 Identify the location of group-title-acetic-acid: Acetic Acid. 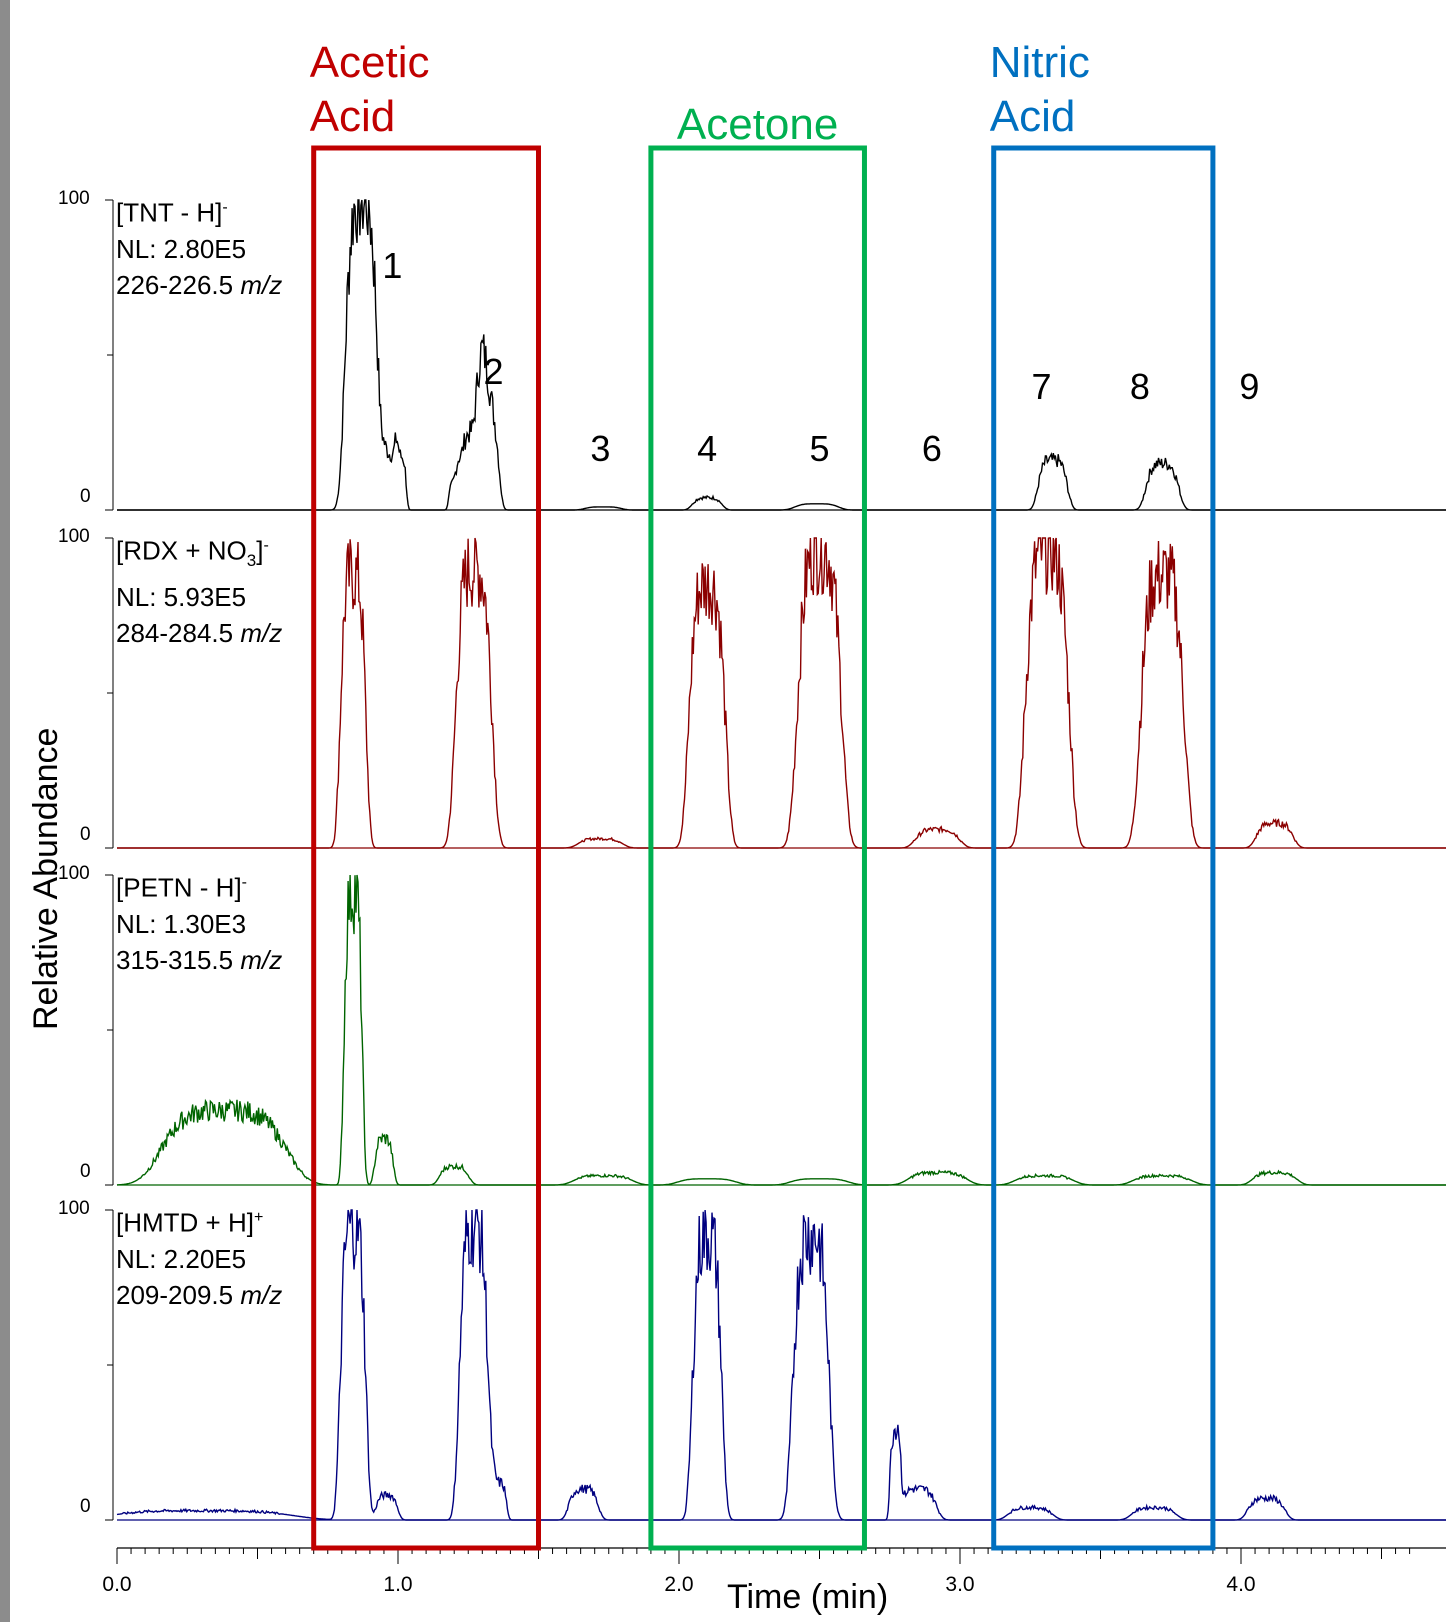
(370, 90).